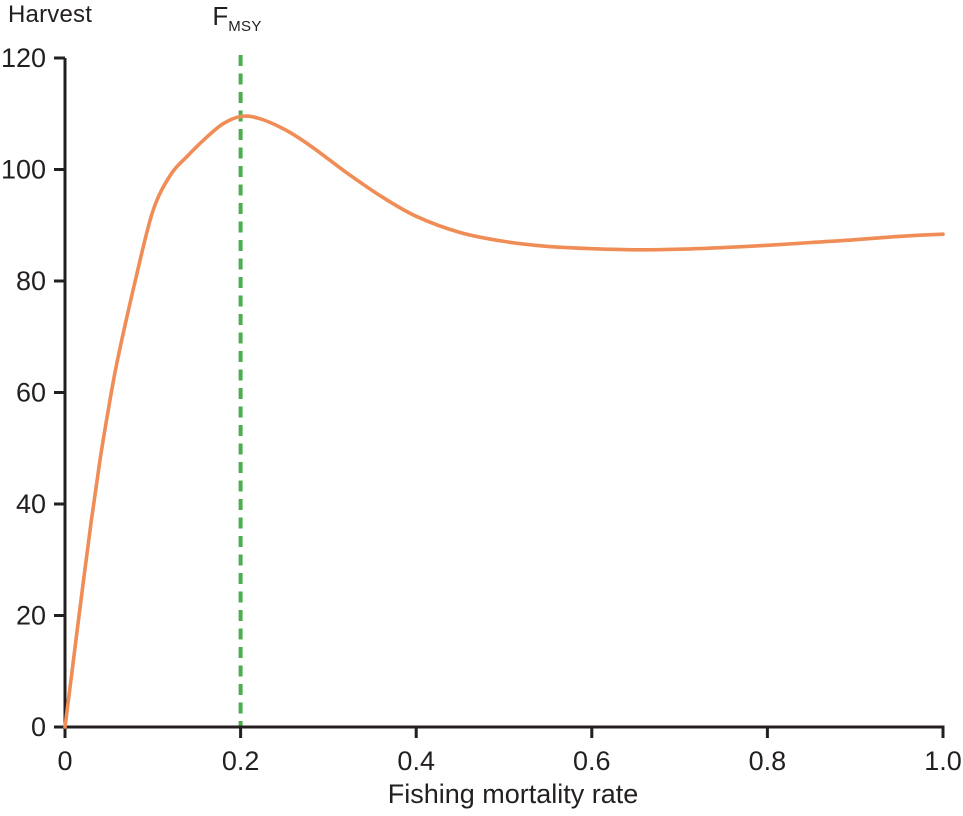 This screenshot has height=816, width=963. I want to click on x-tick-label: 0.8, so click(768, 761).